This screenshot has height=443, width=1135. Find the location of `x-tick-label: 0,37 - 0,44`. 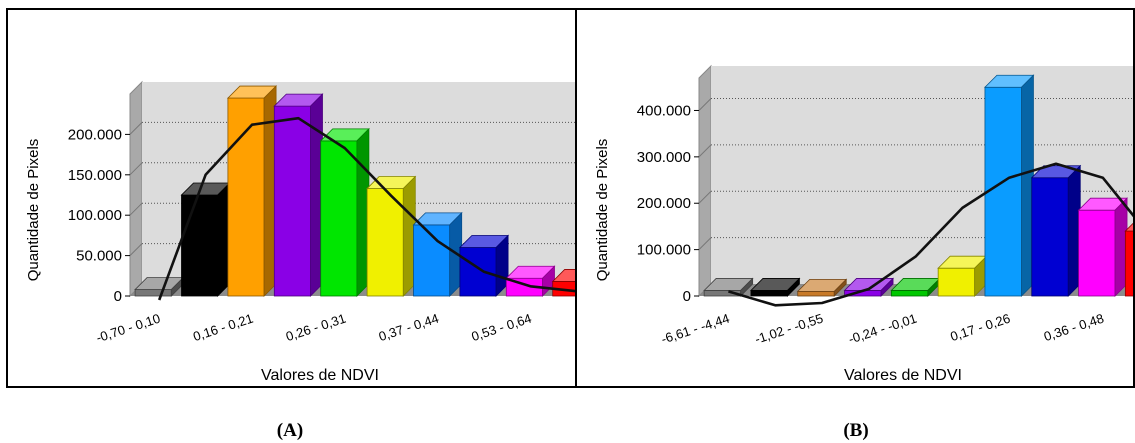

x-tick-label: 0,37 - 0,44 is located at coordinates (409, 327).